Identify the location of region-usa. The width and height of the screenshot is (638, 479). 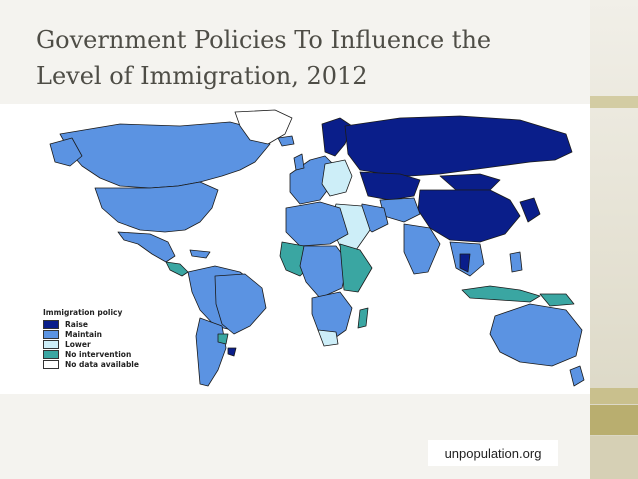
(156, 207).